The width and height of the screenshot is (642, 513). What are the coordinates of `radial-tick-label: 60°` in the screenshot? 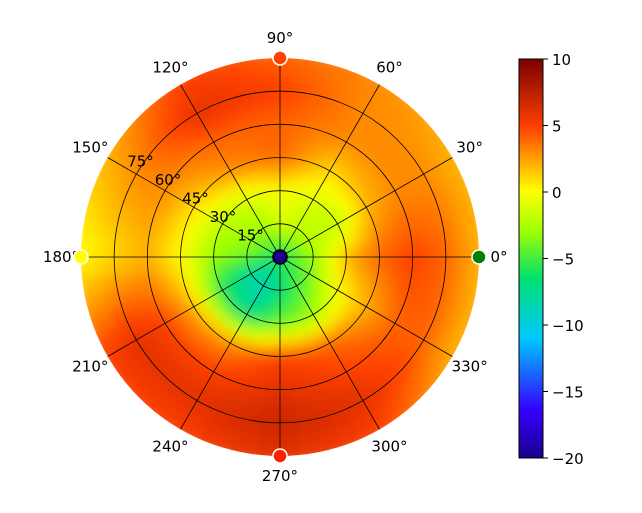 It's located at (168, 180).